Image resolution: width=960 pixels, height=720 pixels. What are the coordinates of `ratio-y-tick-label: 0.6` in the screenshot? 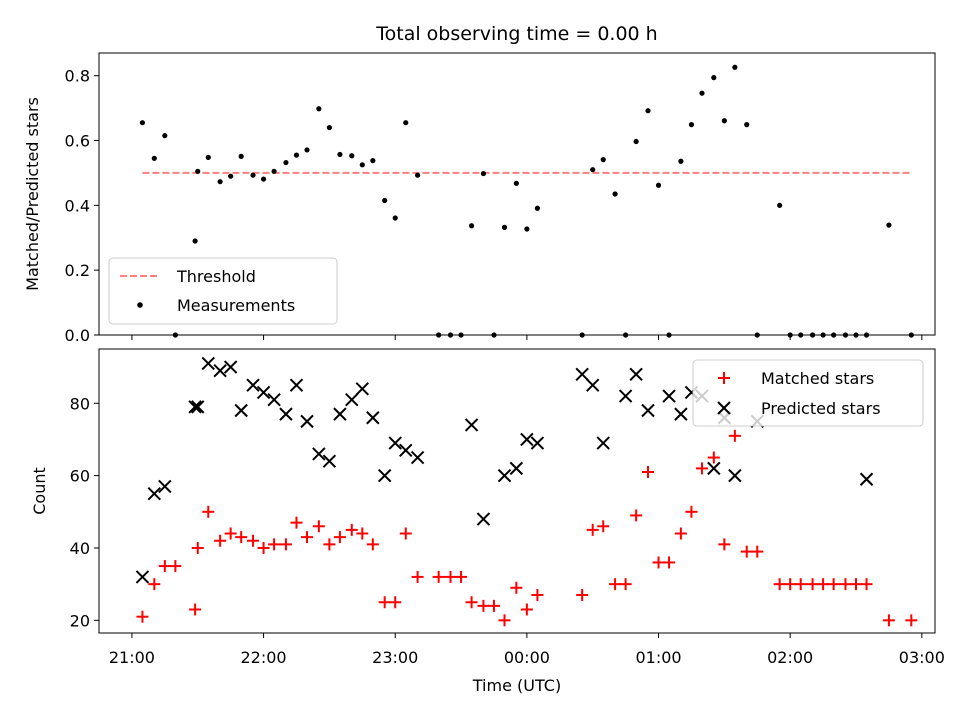 It's located at (77, 141).